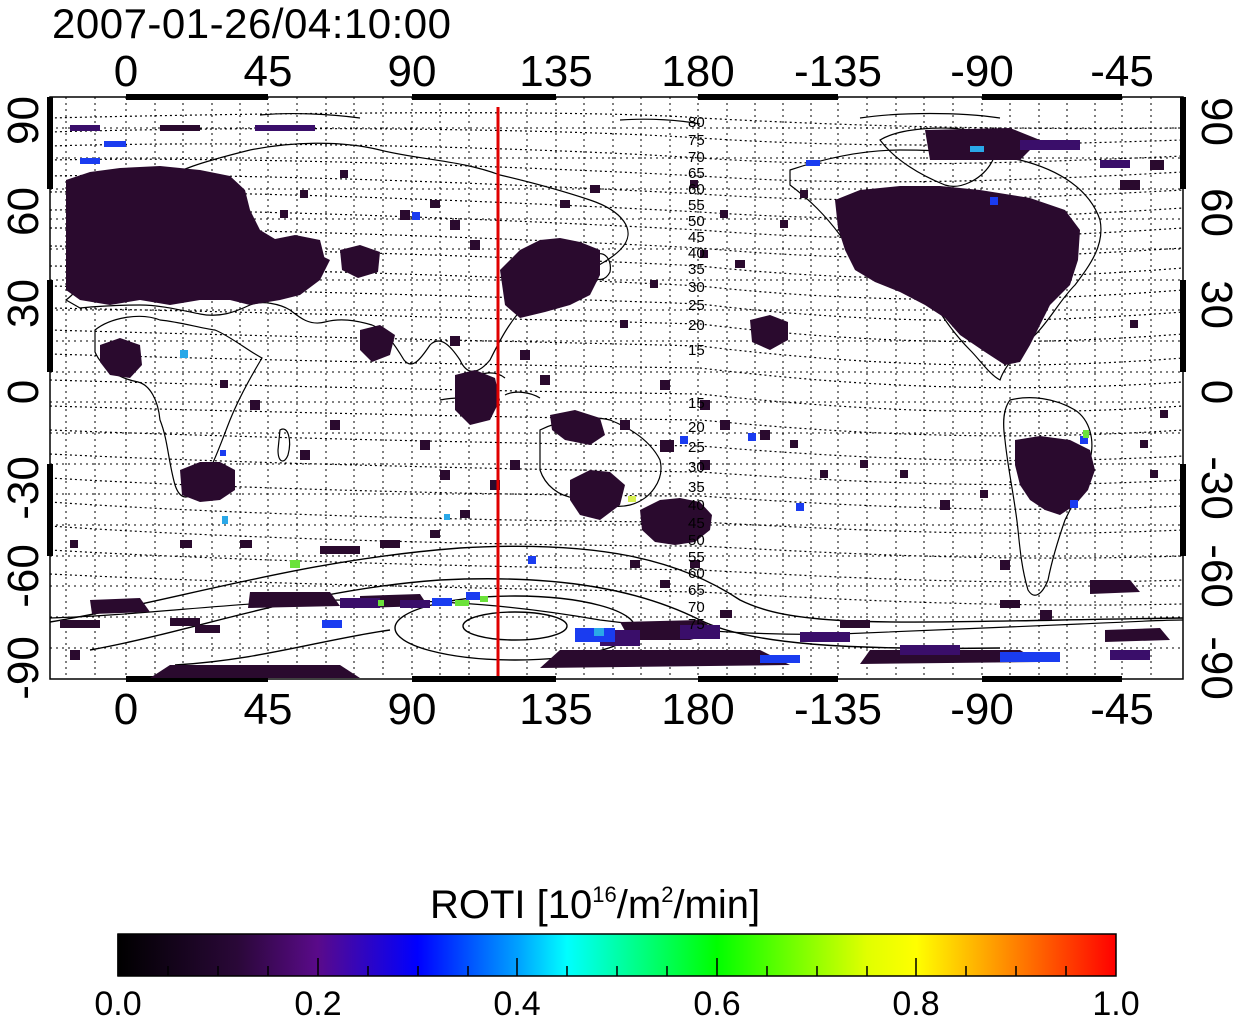 The height and width of the screenshot is (1024, 1240). What do you see at coordinates (1116, 1004) in the screenshot?
I see `colorbar-tick-label: 1.0` at bounding box center [1116, 1004].